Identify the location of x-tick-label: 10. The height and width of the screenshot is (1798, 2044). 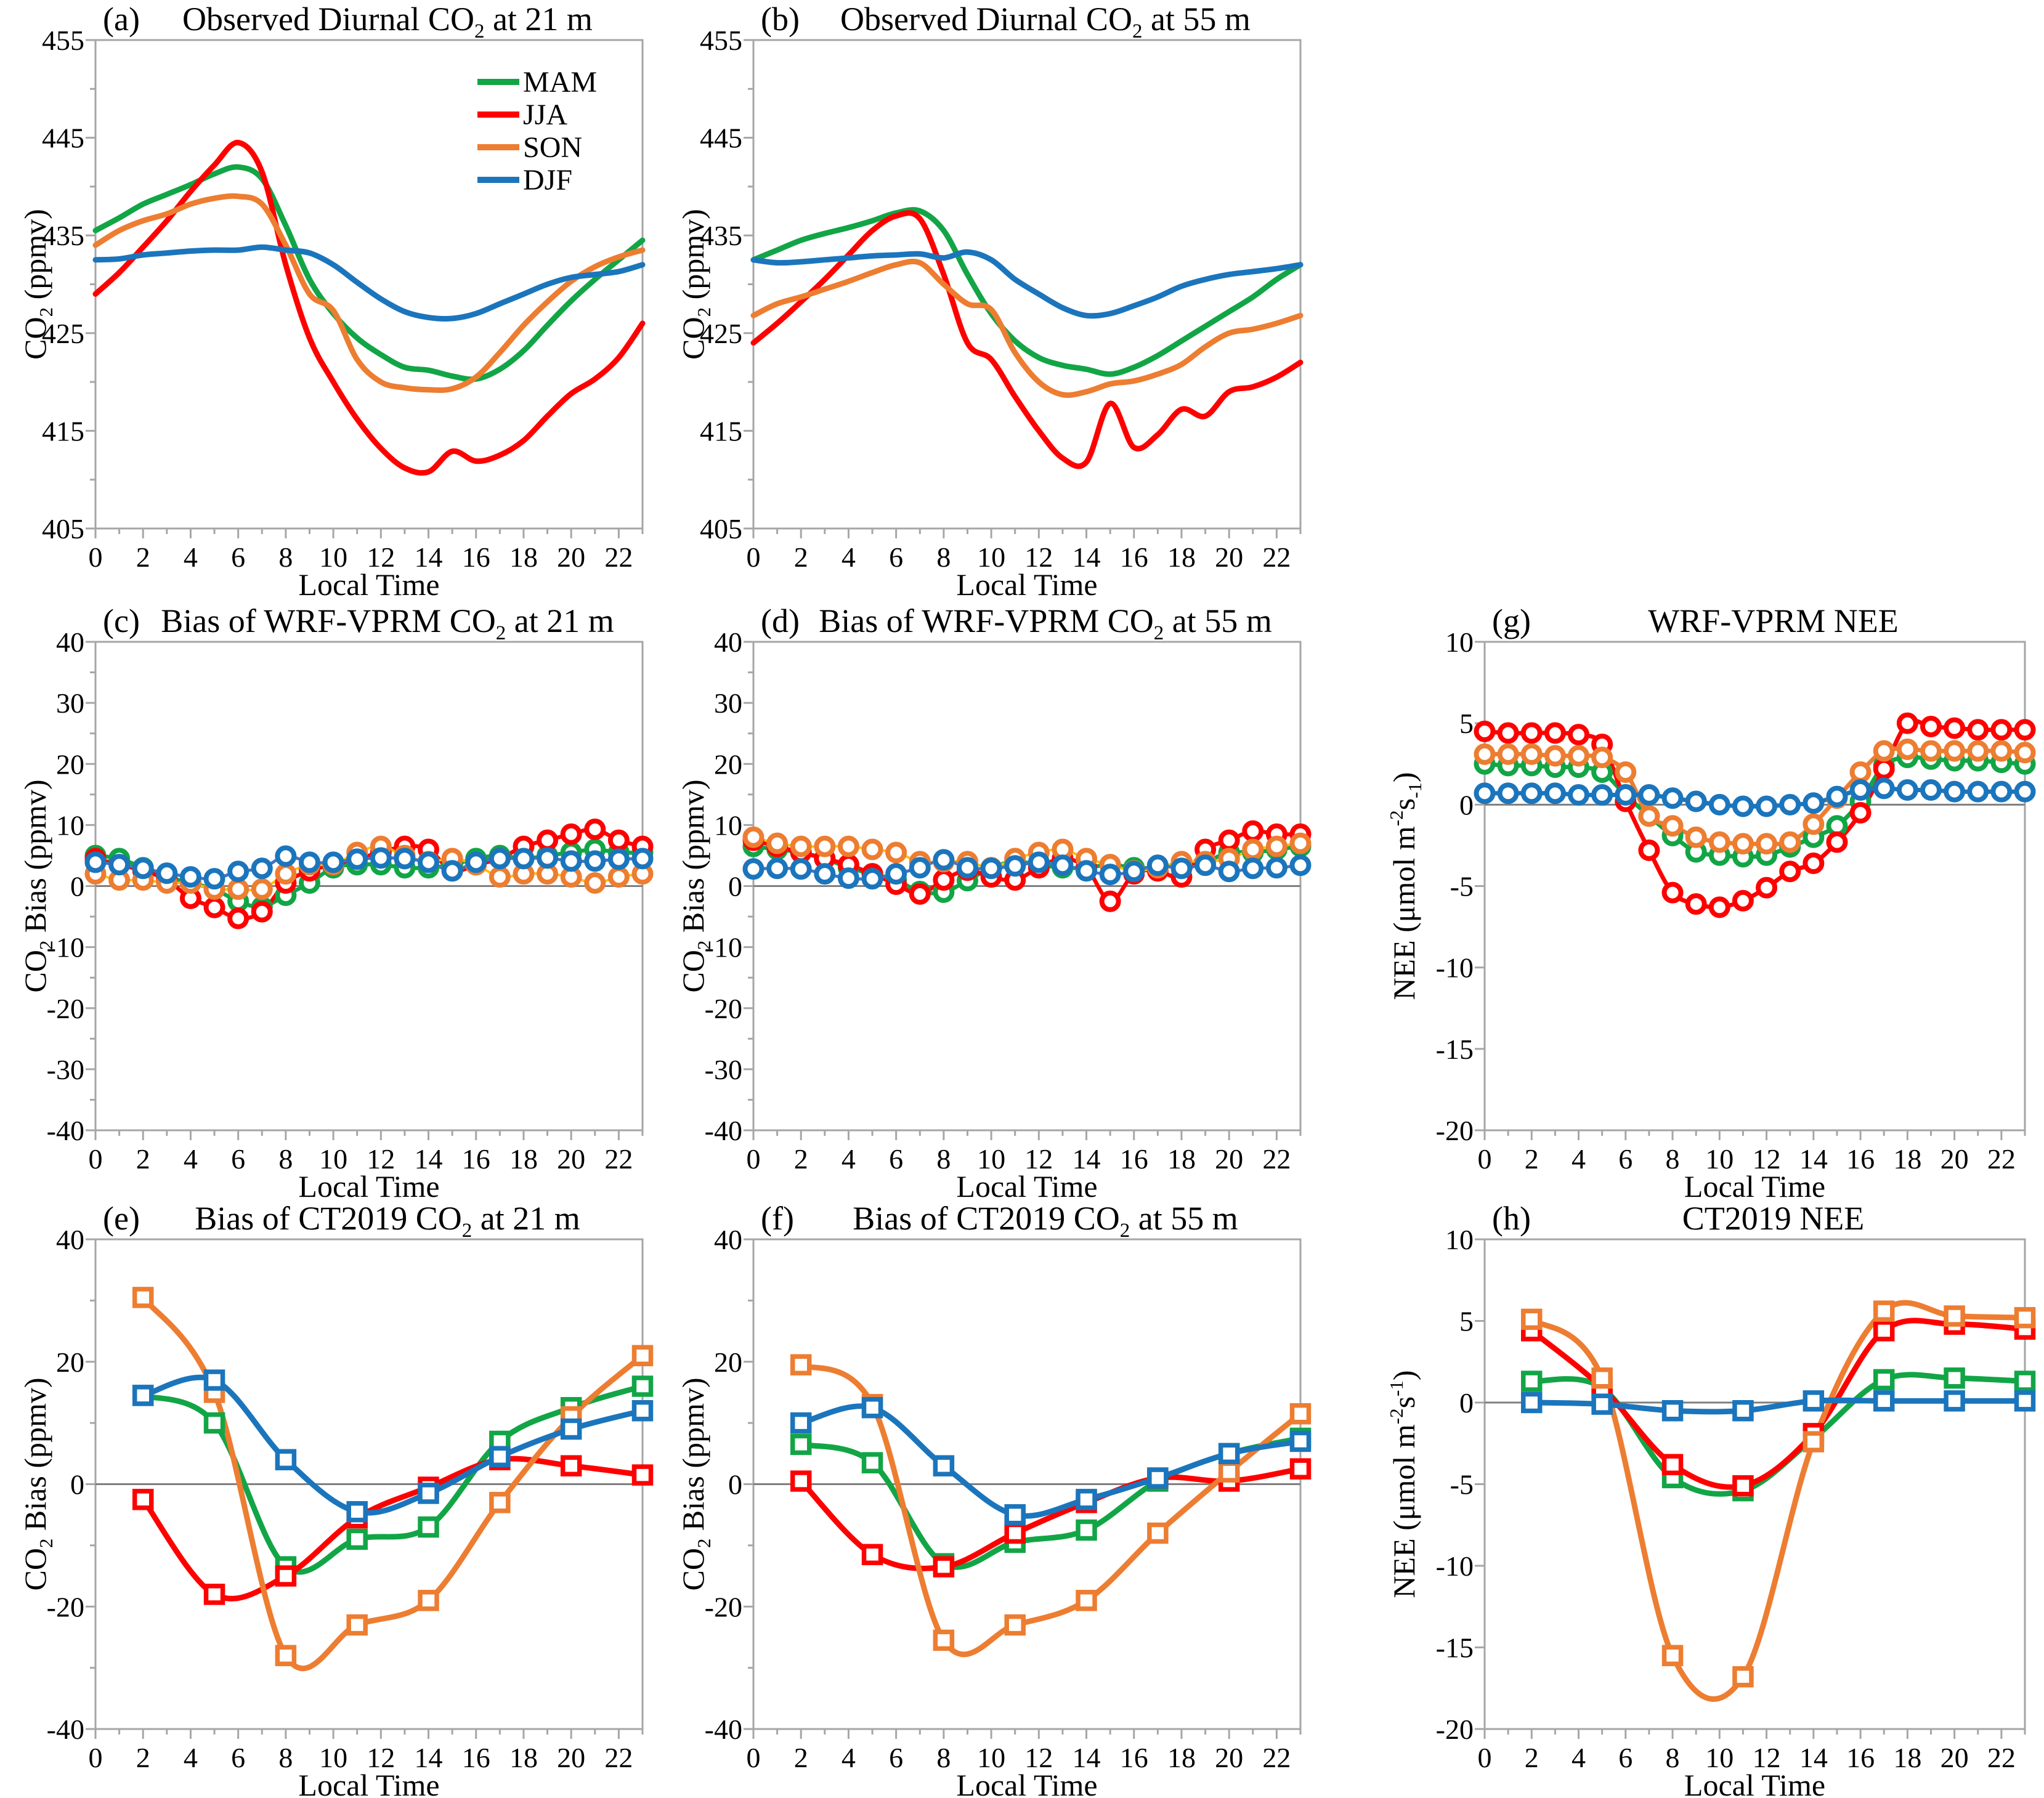
(333, 1757).